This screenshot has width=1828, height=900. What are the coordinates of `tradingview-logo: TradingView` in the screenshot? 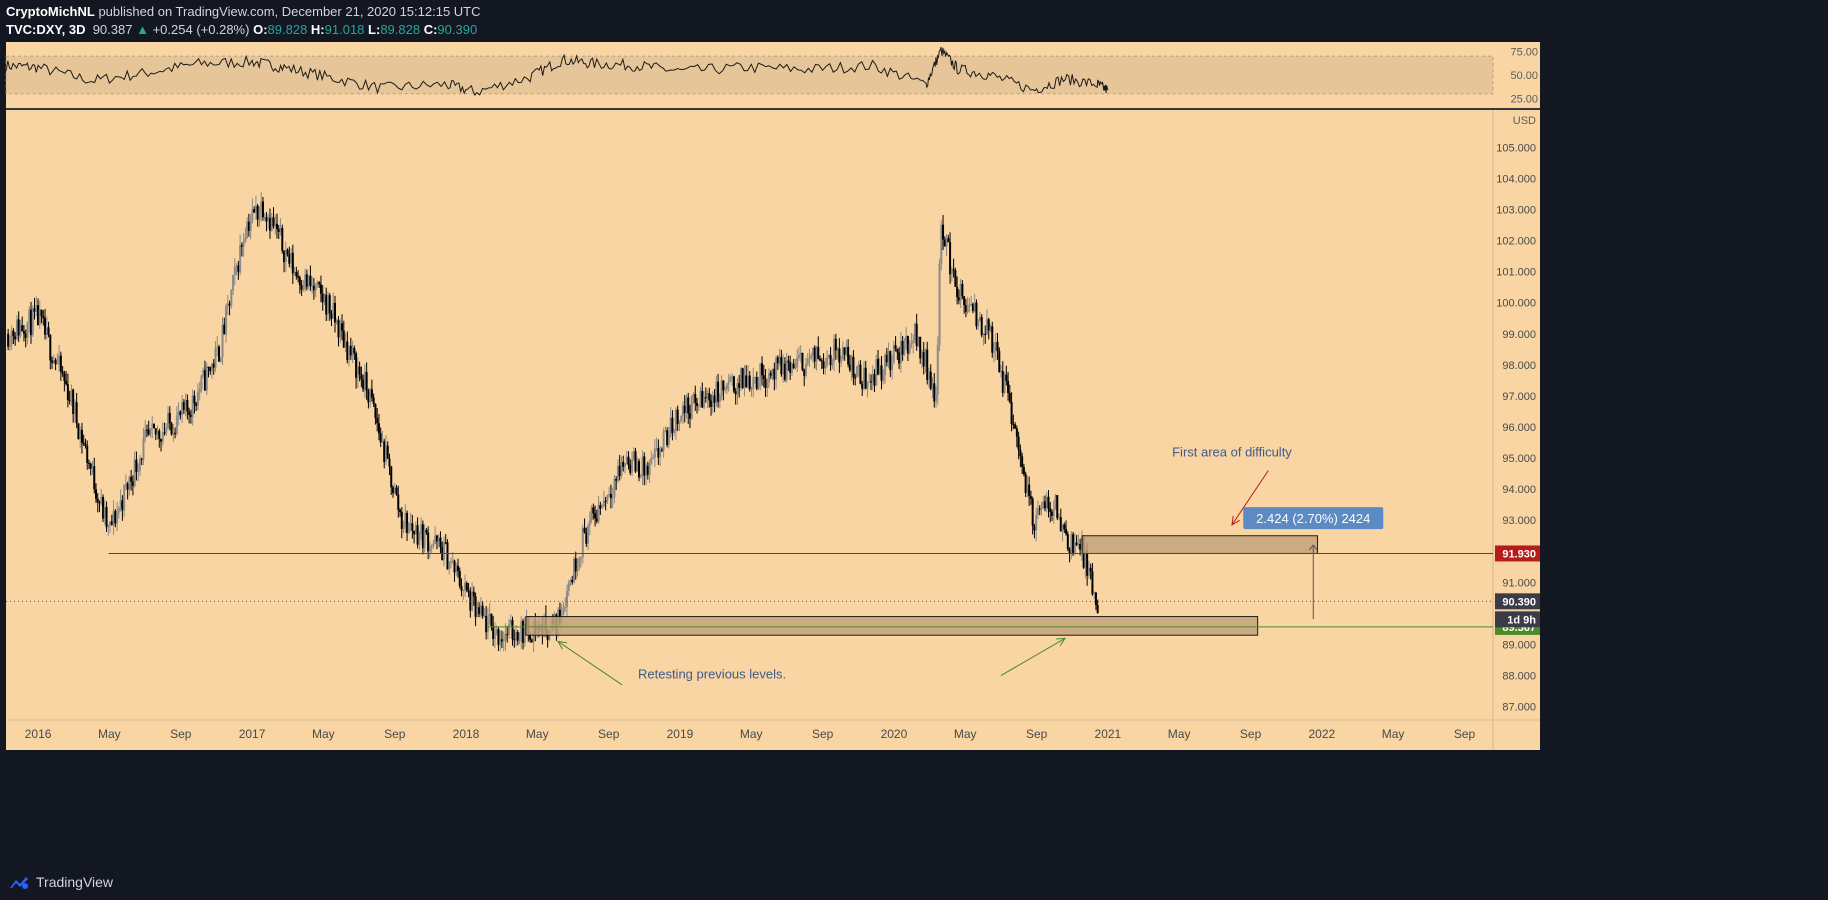 It's located at (60, 882).